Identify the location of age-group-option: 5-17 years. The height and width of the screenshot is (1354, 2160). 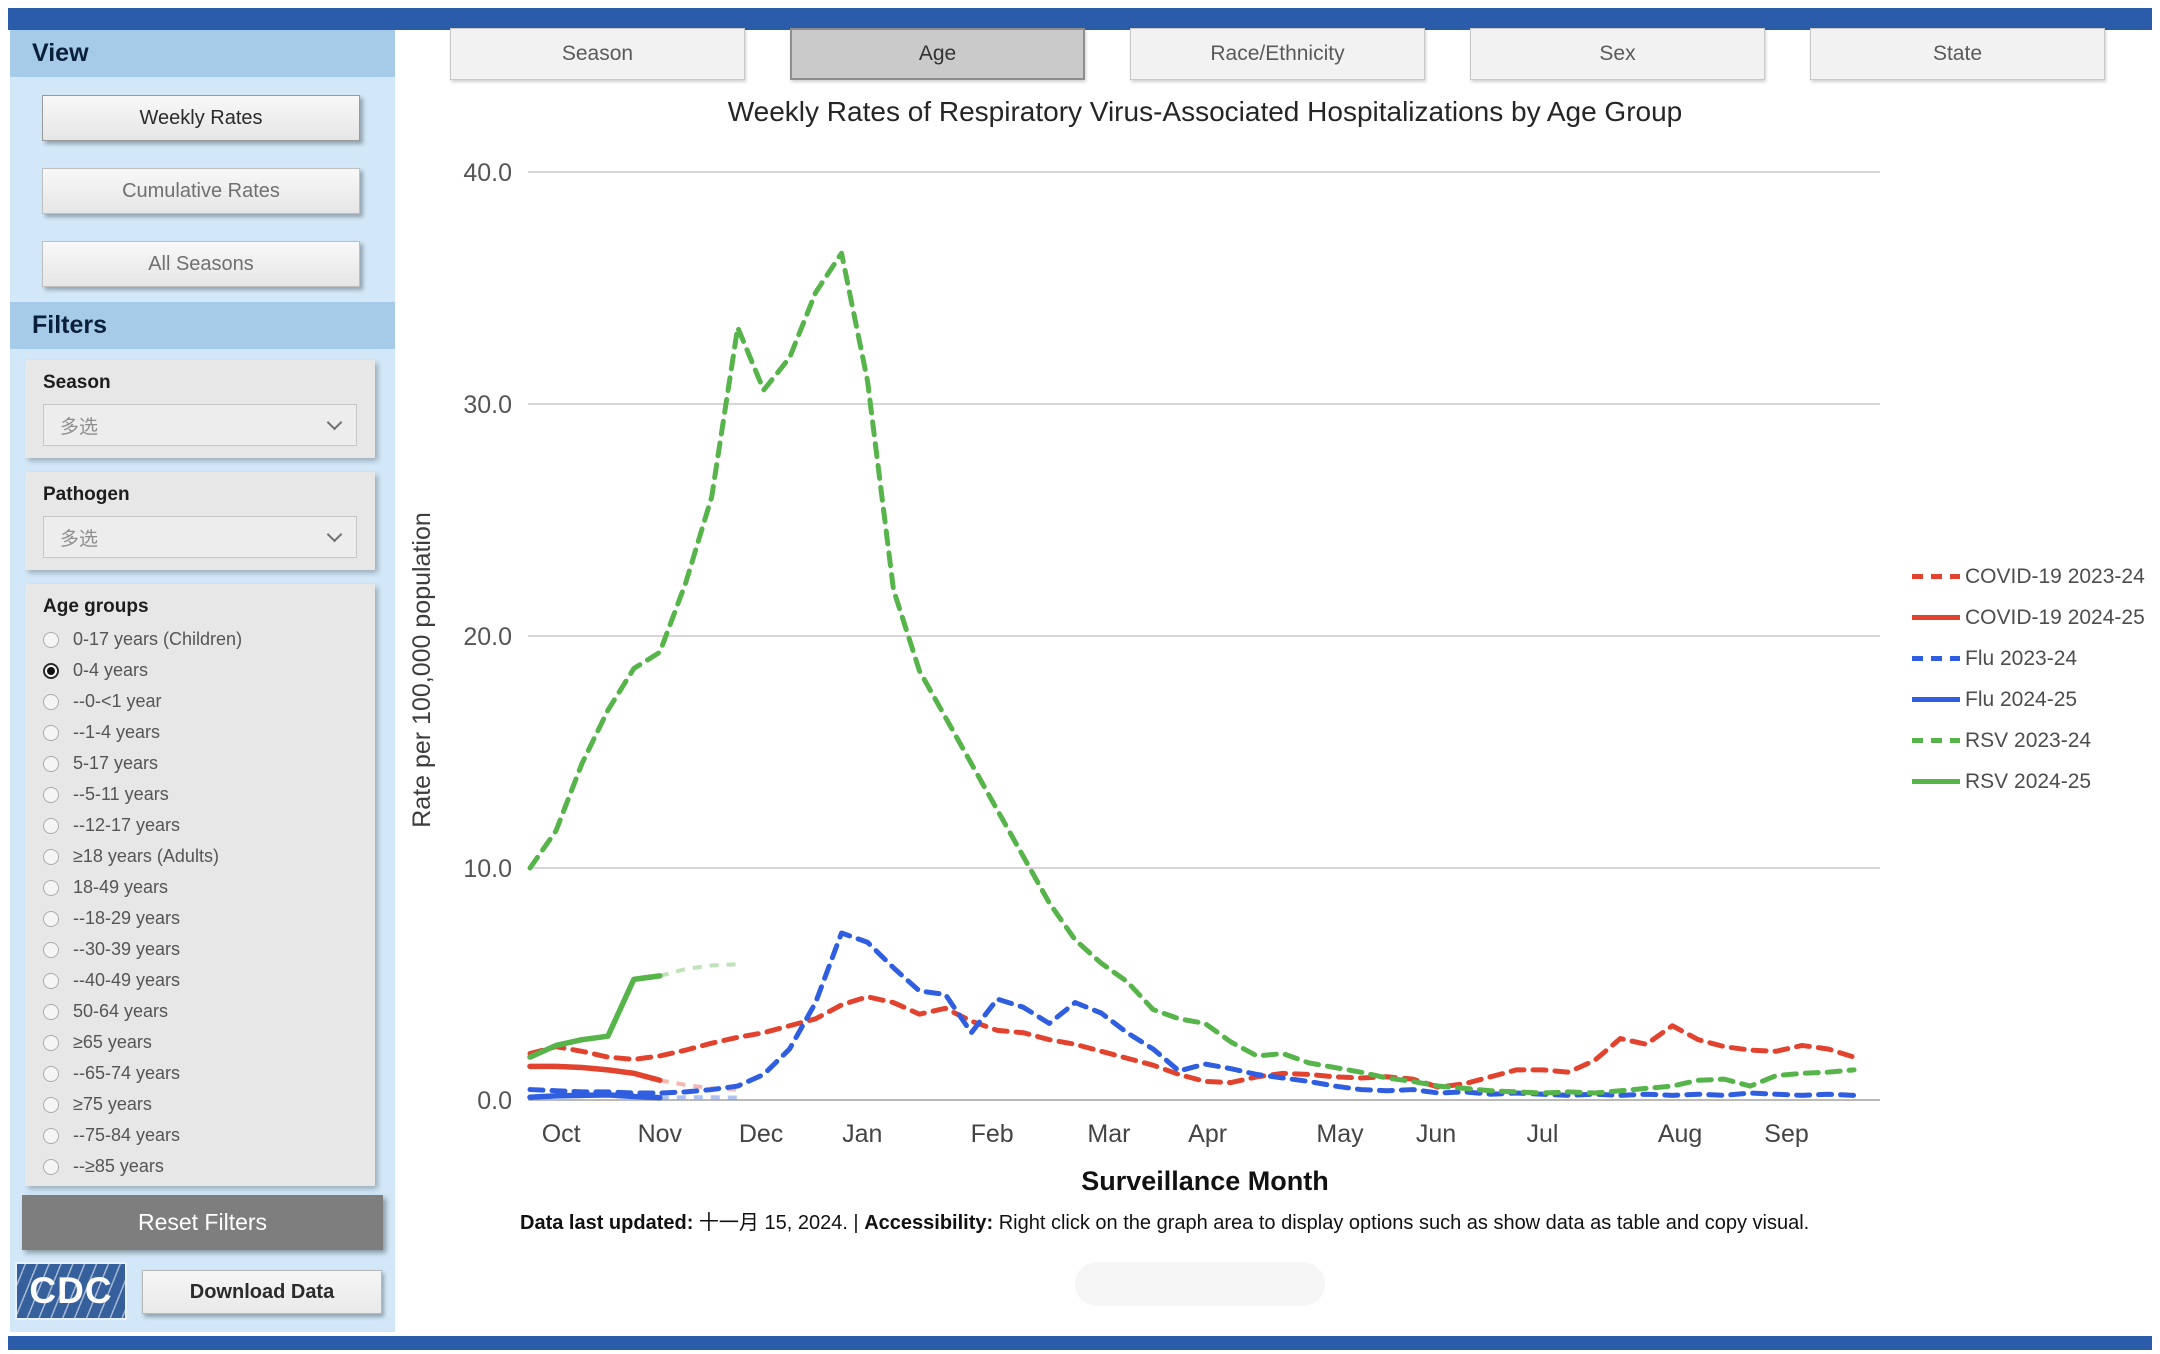
(209, 763).